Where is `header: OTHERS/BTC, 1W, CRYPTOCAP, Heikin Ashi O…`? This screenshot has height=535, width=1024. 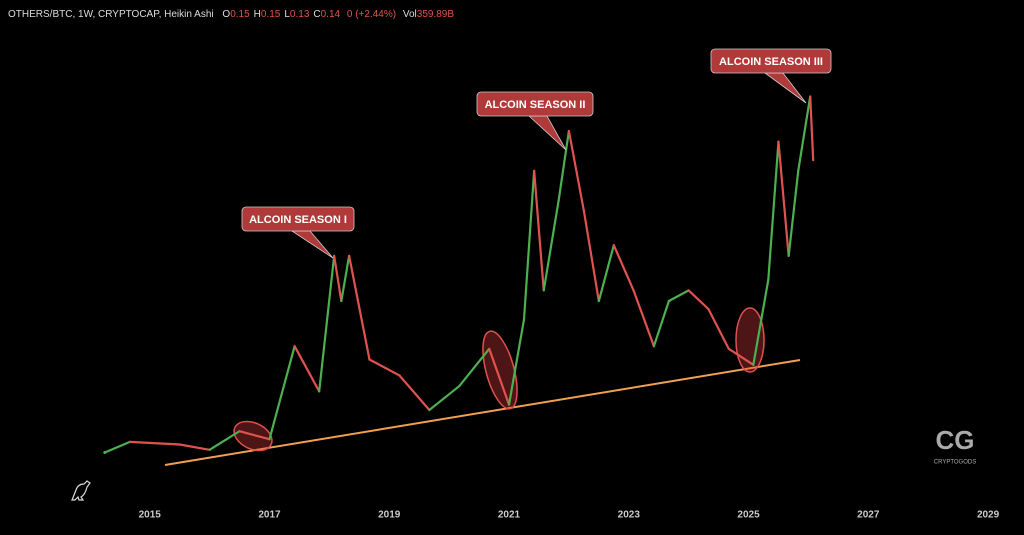
header: OTHERS/BTC, 1W, CRYPTOCAP, Heikin Ashi O… is located at coordinates (231, 14).